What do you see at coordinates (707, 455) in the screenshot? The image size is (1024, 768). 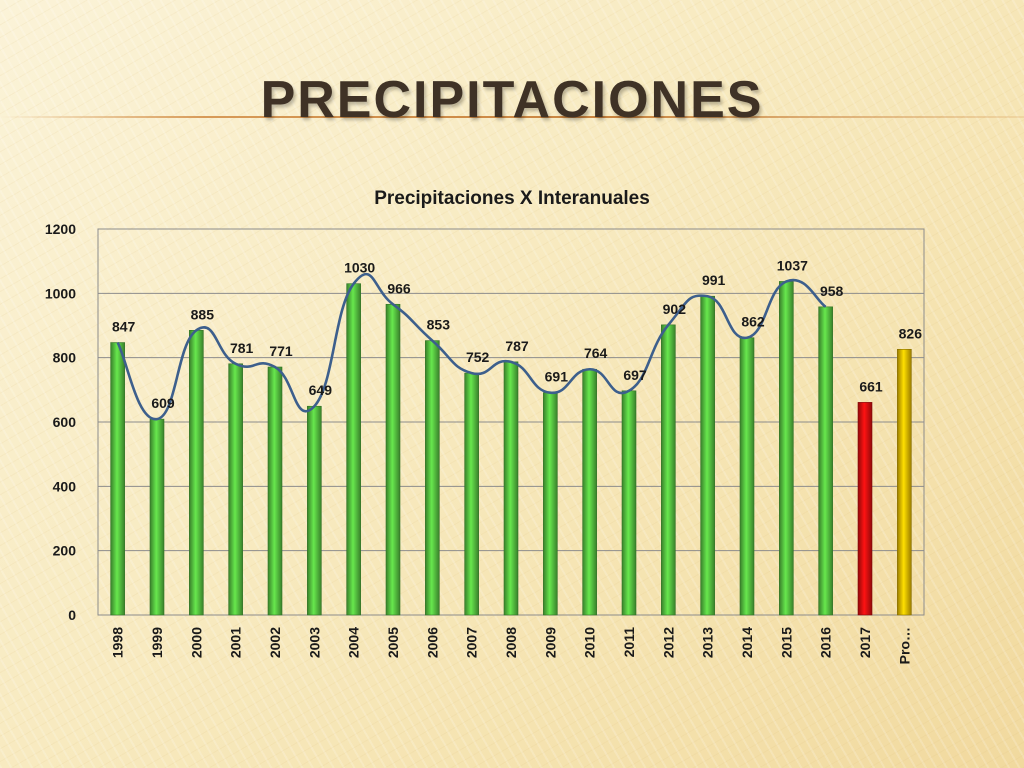 I see `bar-2013` at bounding box center [707, 455].